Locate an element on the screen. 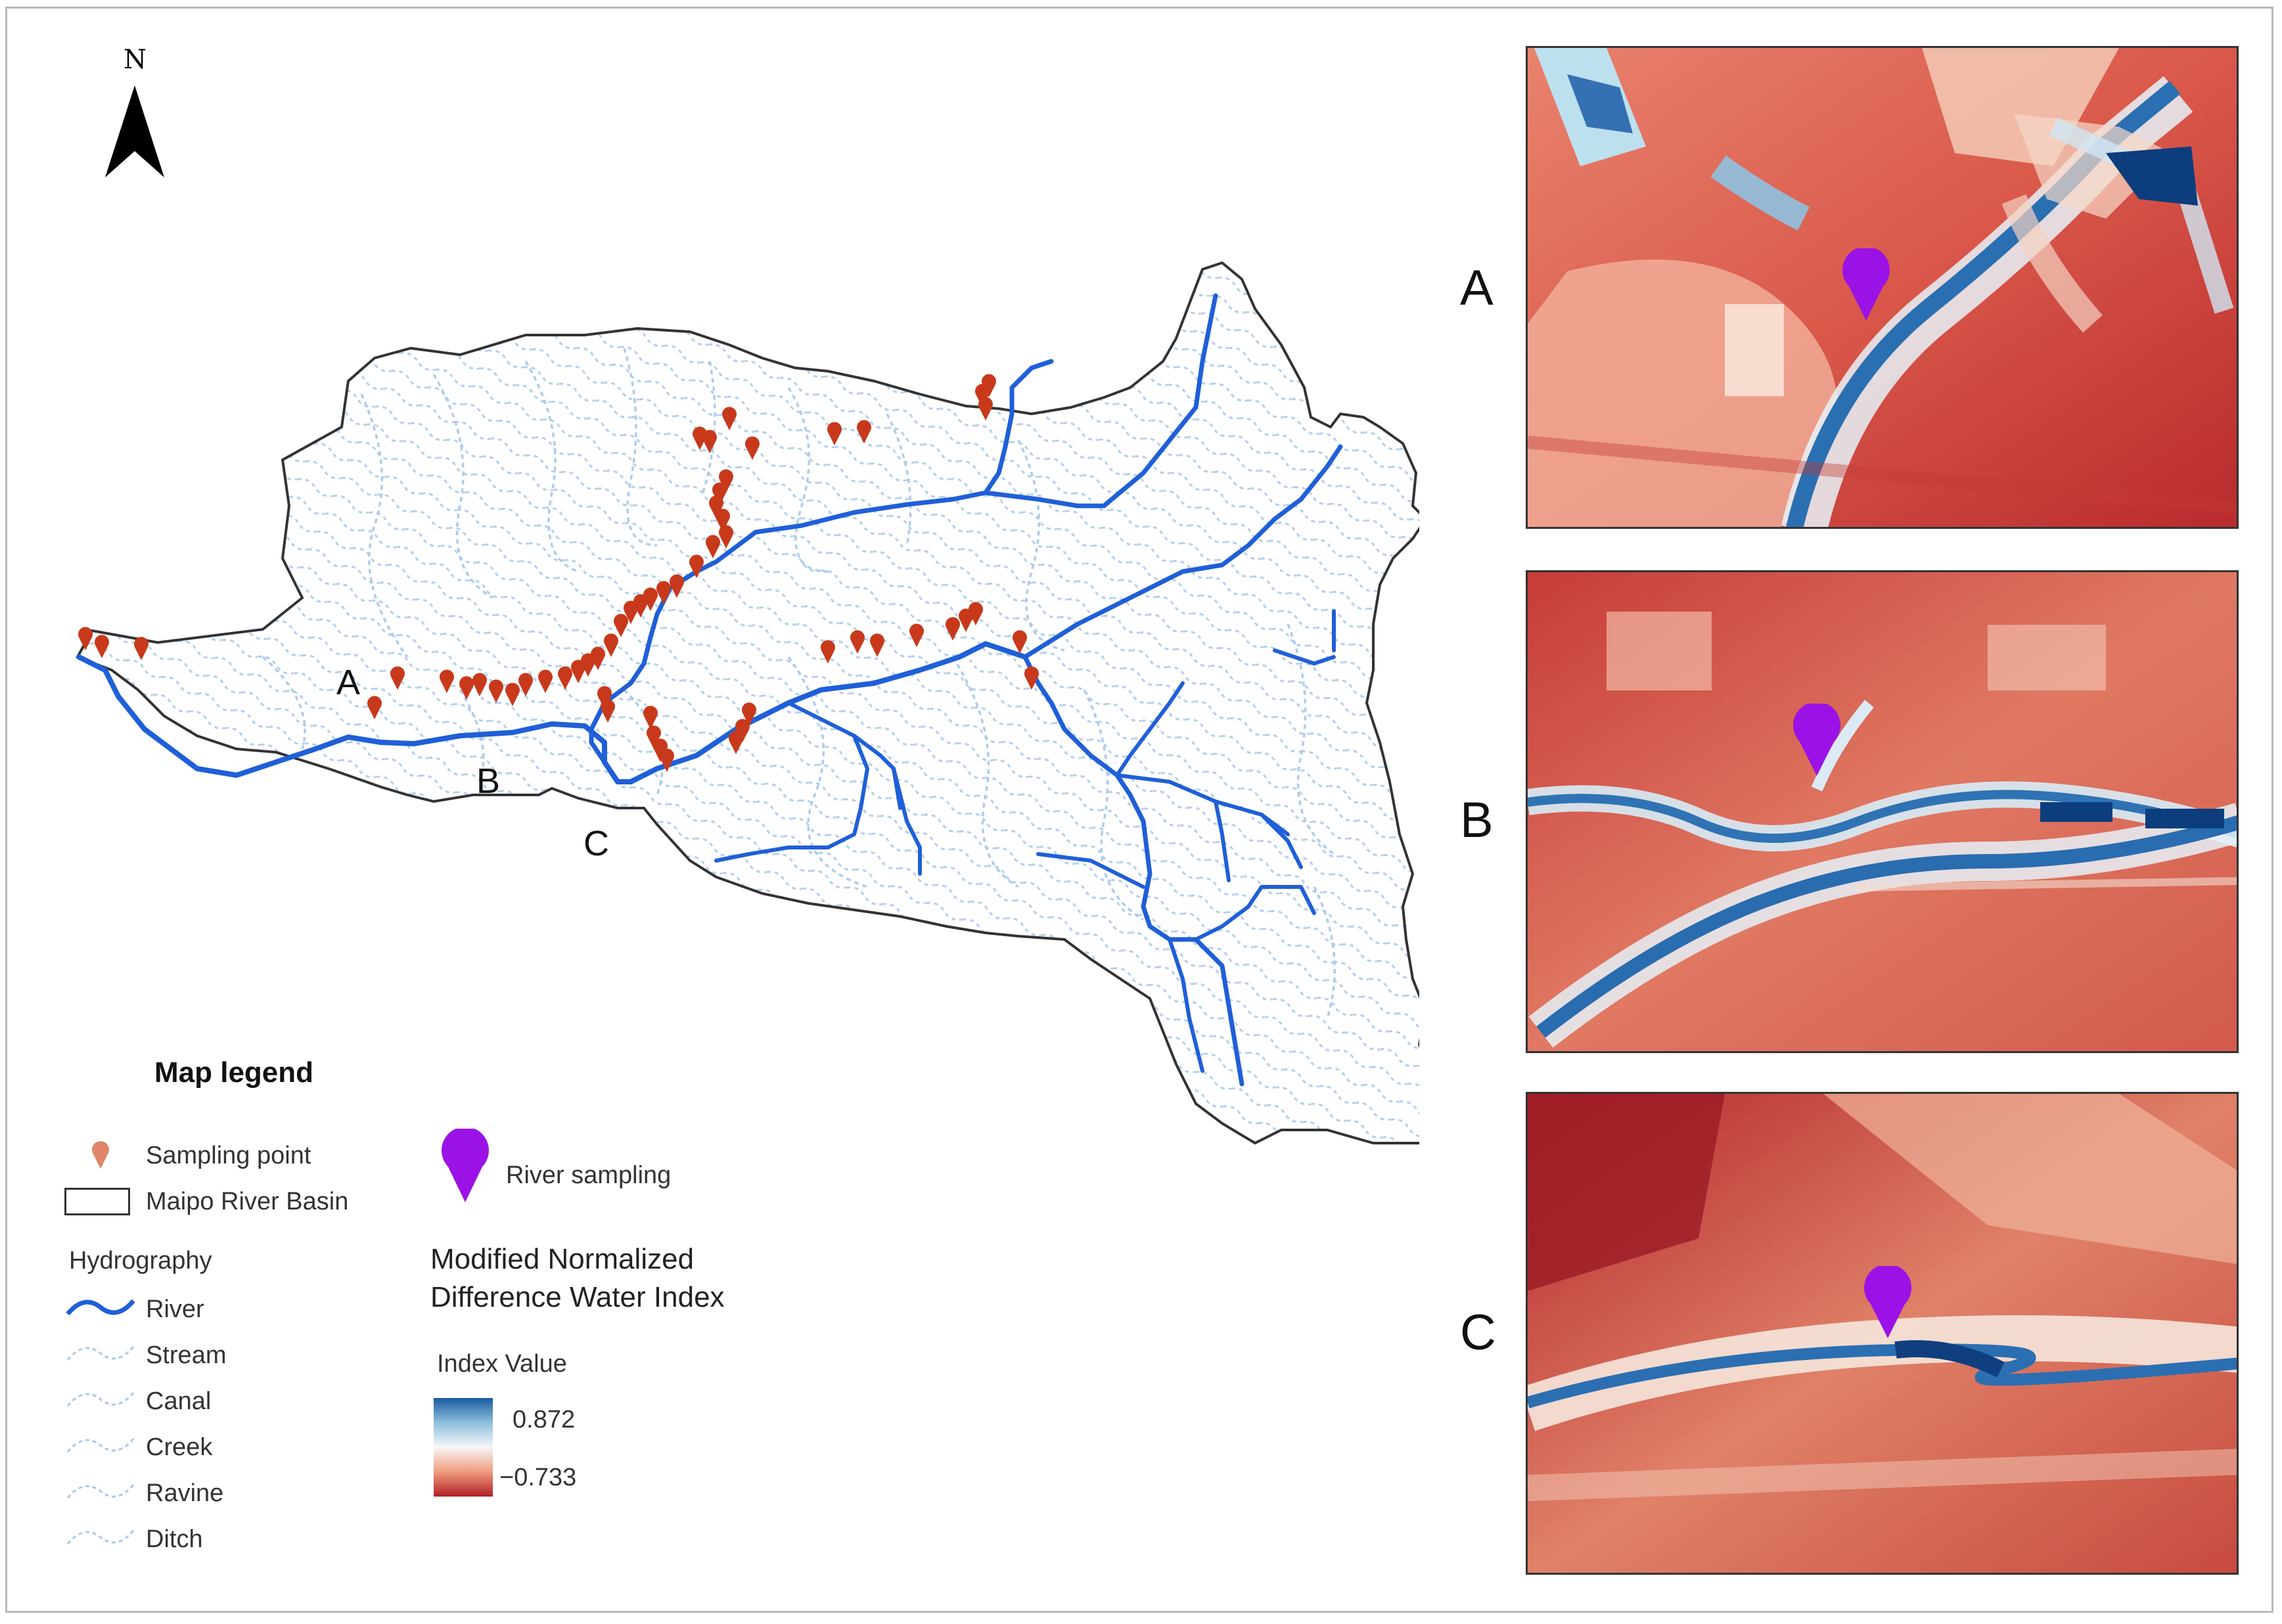  panel-a-image is located at coordinates (1883, 287).